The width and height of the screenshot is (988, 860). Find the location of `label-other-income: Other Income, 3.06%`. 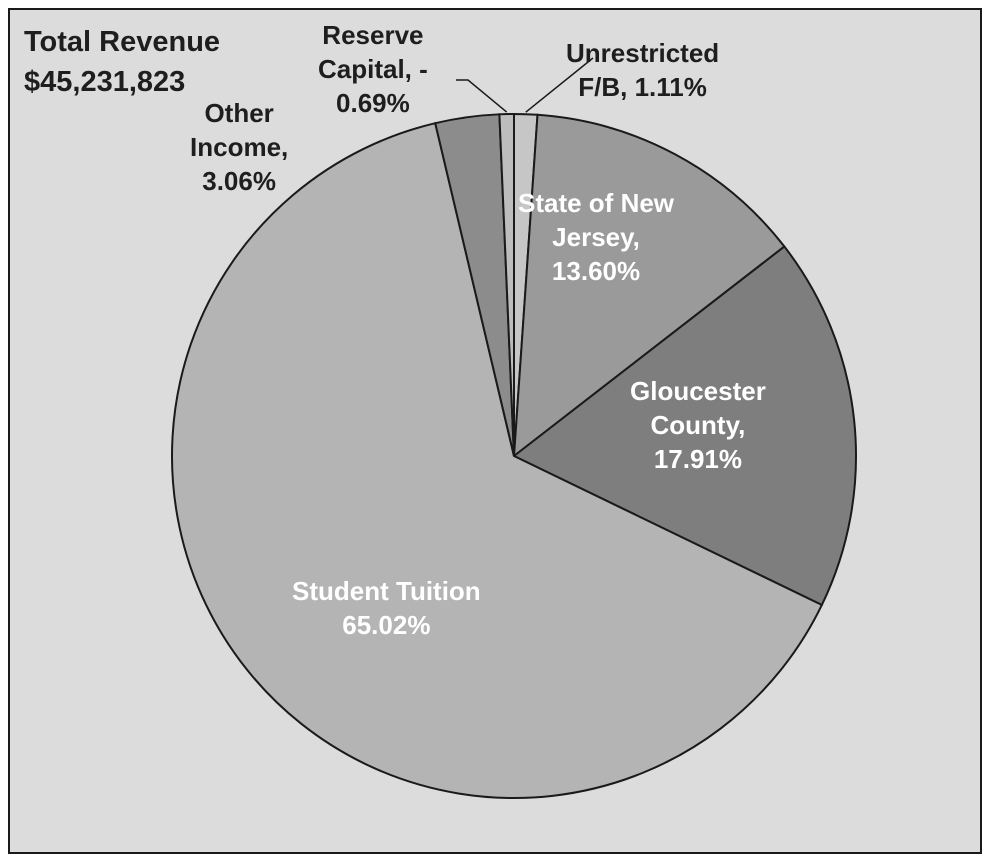

label-other-income: Other Income, 3.06% is located at coordinates (239, 147).